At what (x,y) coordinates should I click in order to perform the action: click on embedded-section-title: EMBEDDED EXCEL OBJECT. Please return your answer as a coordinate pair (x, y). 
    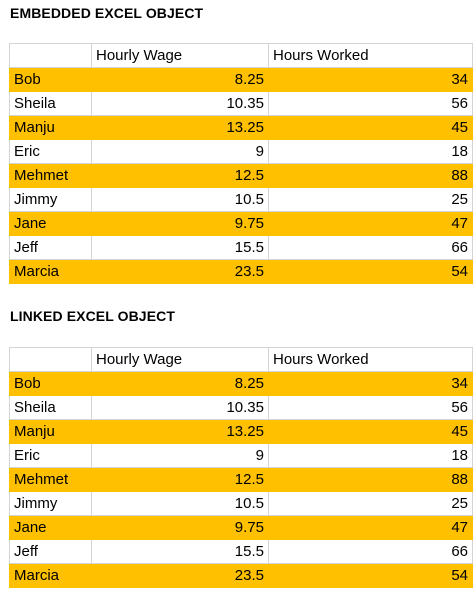
    Looking at the image, I should click on (107, 13).